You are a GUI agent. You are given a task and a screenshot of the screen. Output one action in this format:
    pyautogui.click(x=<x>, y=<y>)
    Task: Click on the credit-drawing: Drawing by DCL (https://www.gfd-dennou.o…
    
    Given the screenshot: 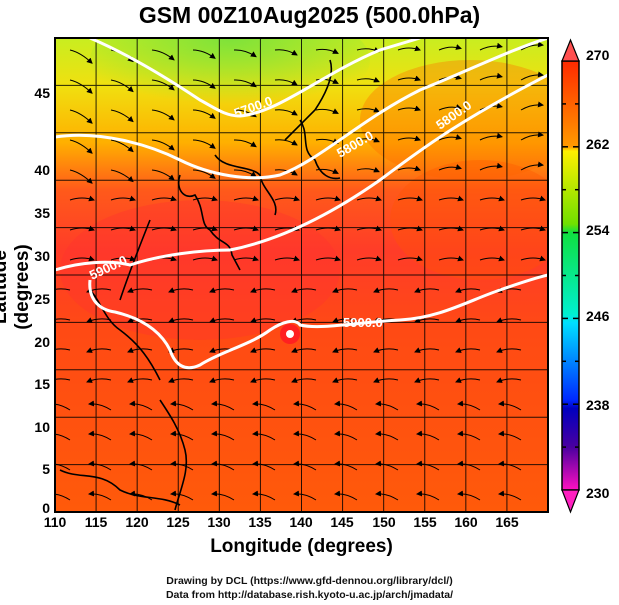 What is the action you would take?
    pyautogui.click(x=309, y=581)
    